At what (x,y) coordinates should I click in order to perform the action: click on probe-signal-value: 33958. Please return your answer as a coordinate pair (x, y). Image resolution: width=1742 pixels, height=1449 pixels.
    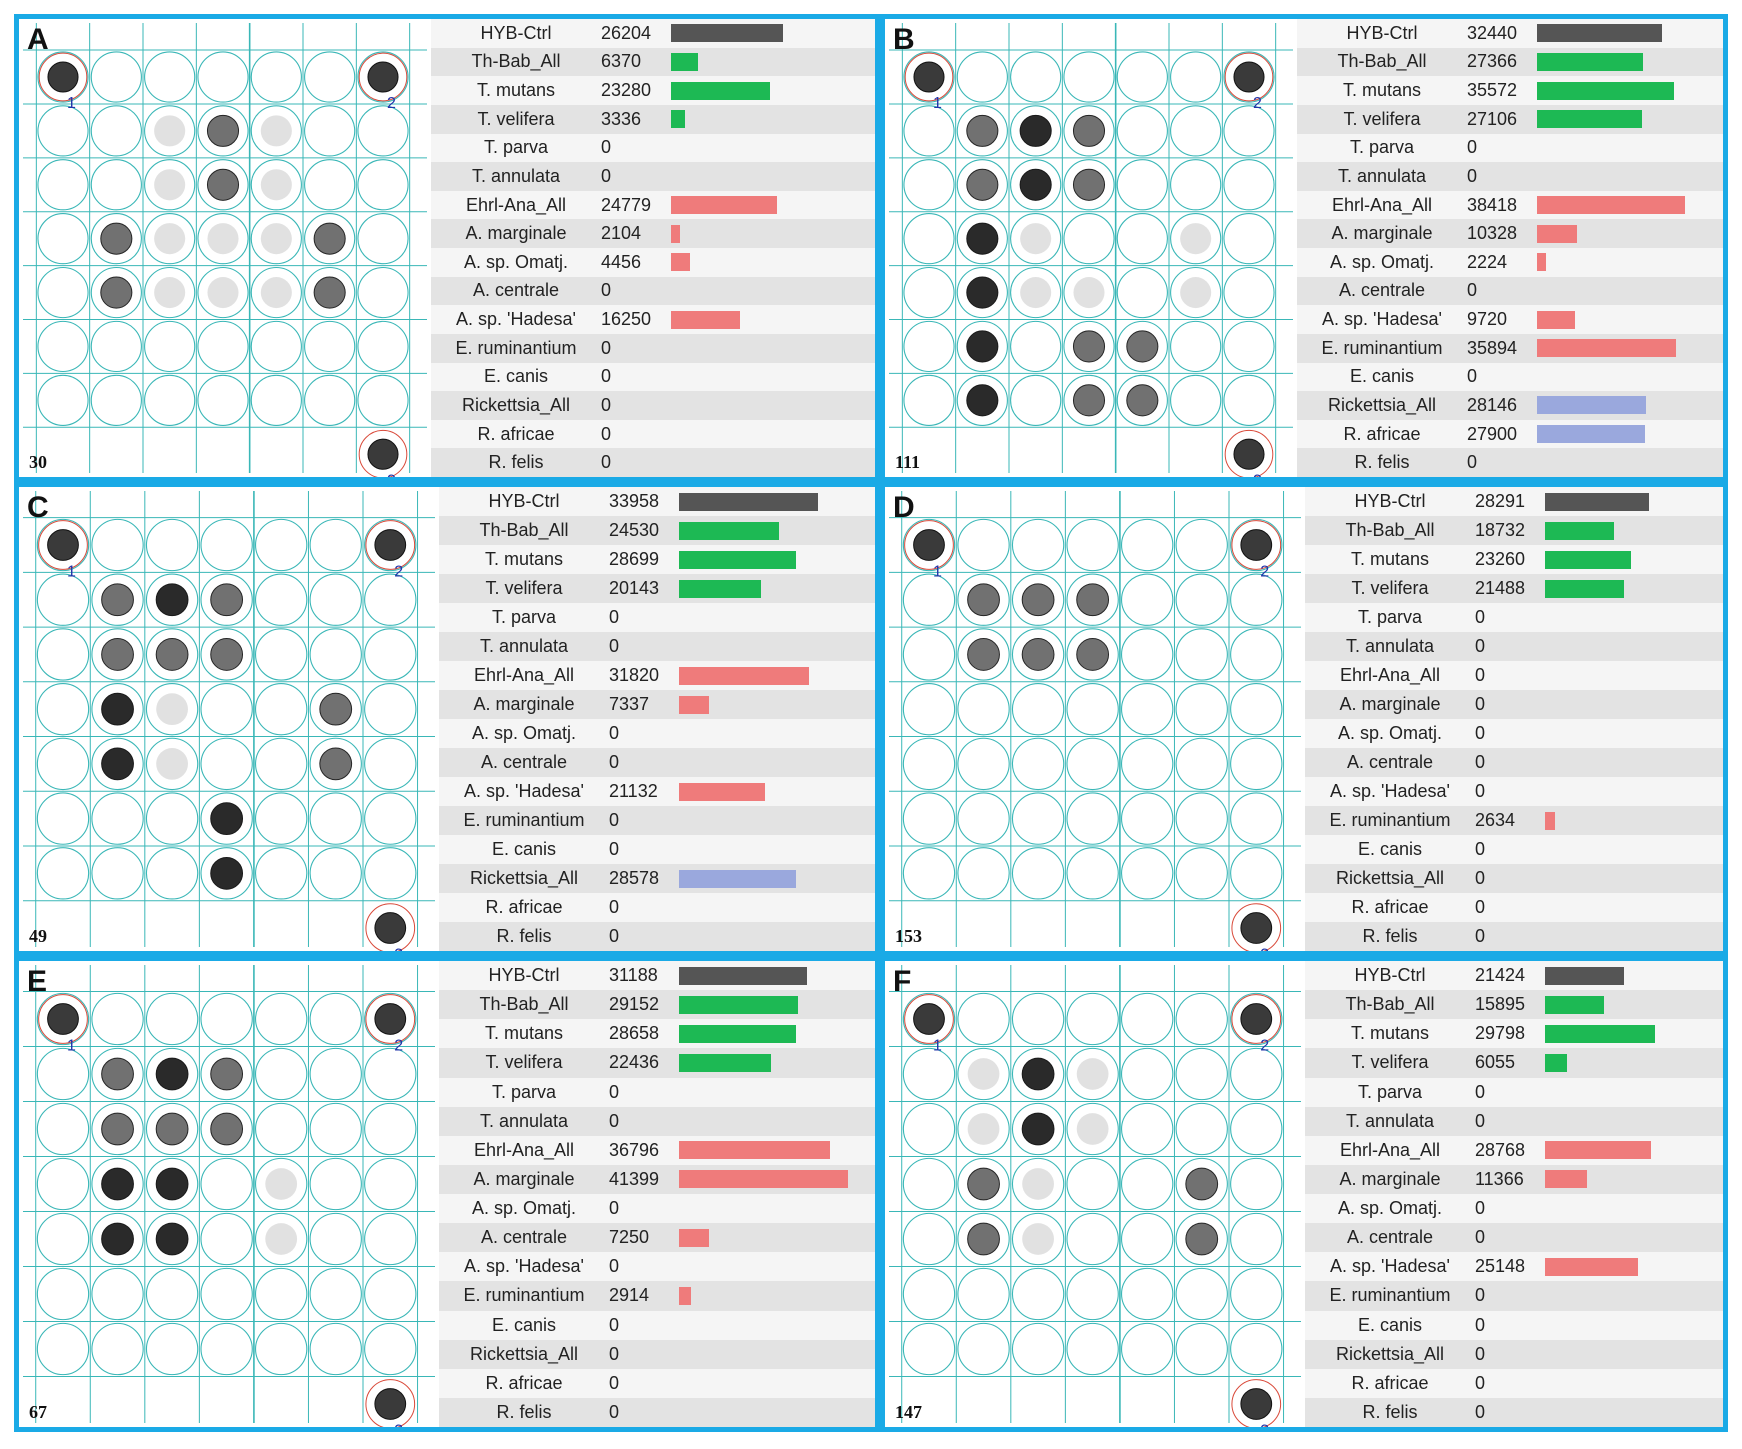
    Looking at the image, I should click on (634, 501).